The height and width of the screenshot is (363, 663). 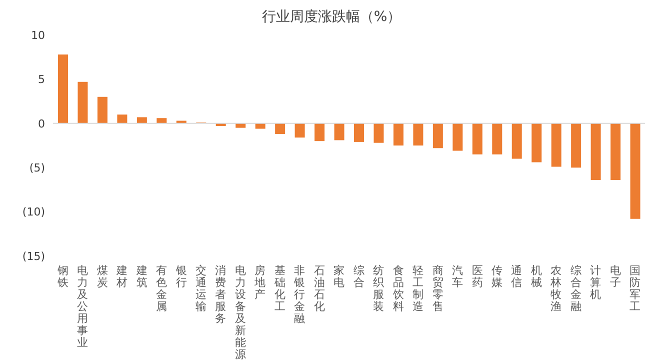 What do you see at coordinates (41, 79) in the screenshot?
I see `y-tick-label: 5` at bounding box center [41, 79].